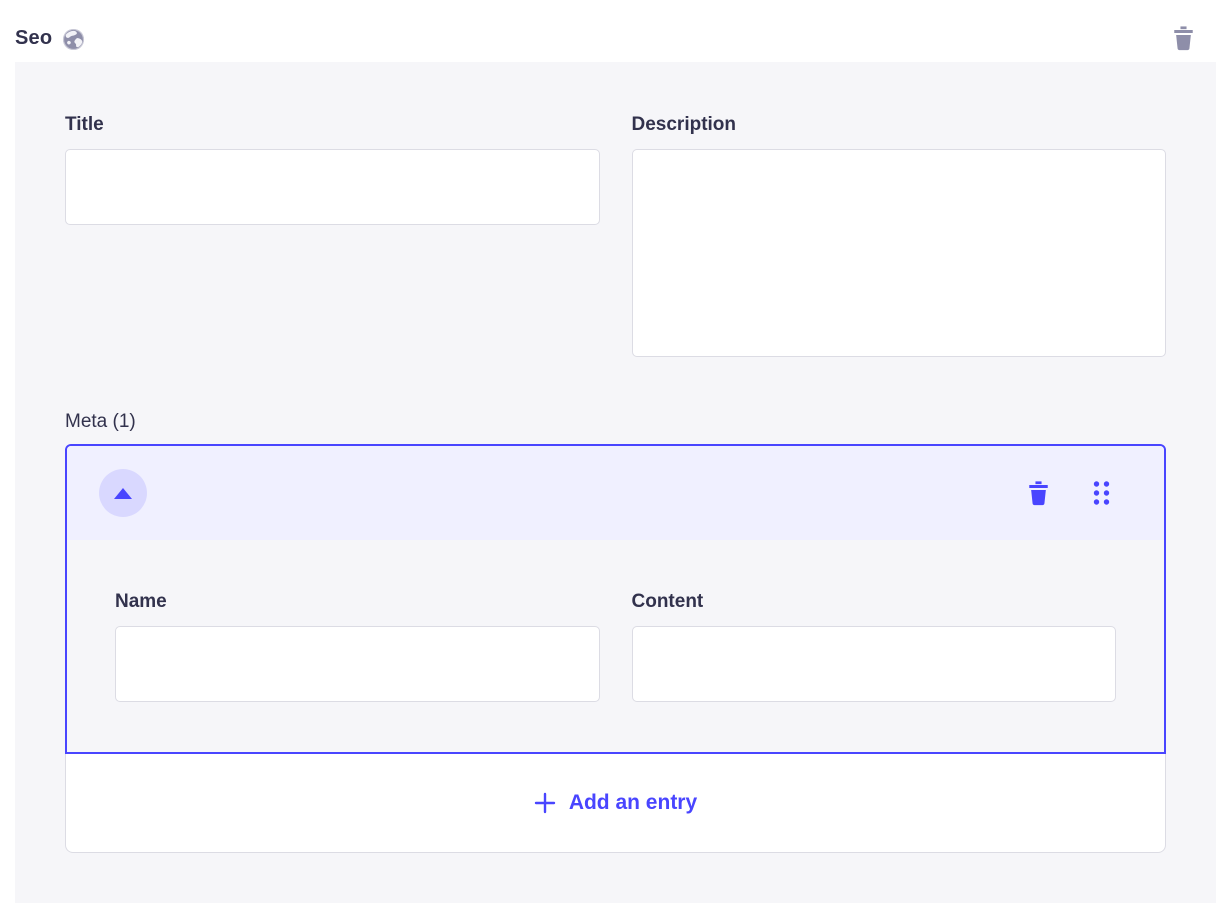 Image resolution: width=1230 pixels, height=920 pixels. What do you see at coordinates (615, 493) in the screenshot?
I see `meta-entry-header` at bounding box center [615, 493].